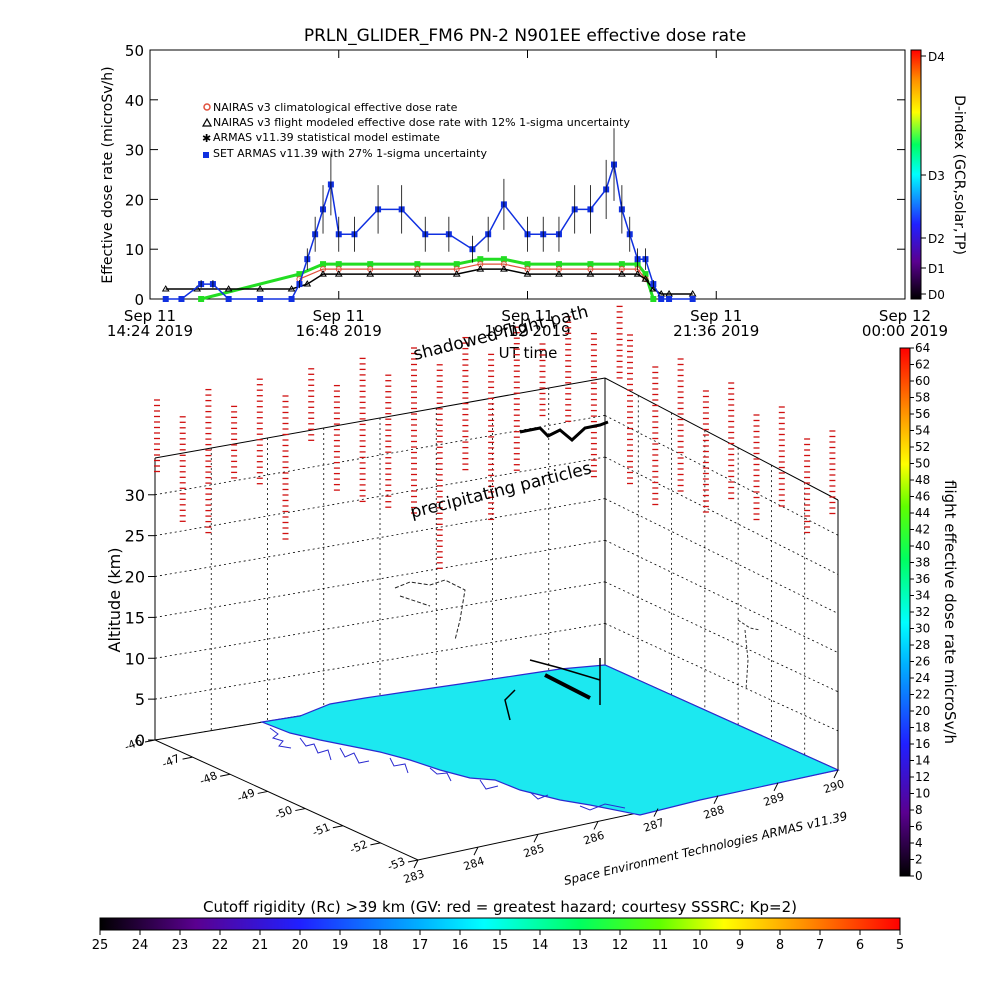  Describe the element at coordinates (220, 945) in the screenshot. I see `cutoff-tick-label: 22` at that location.